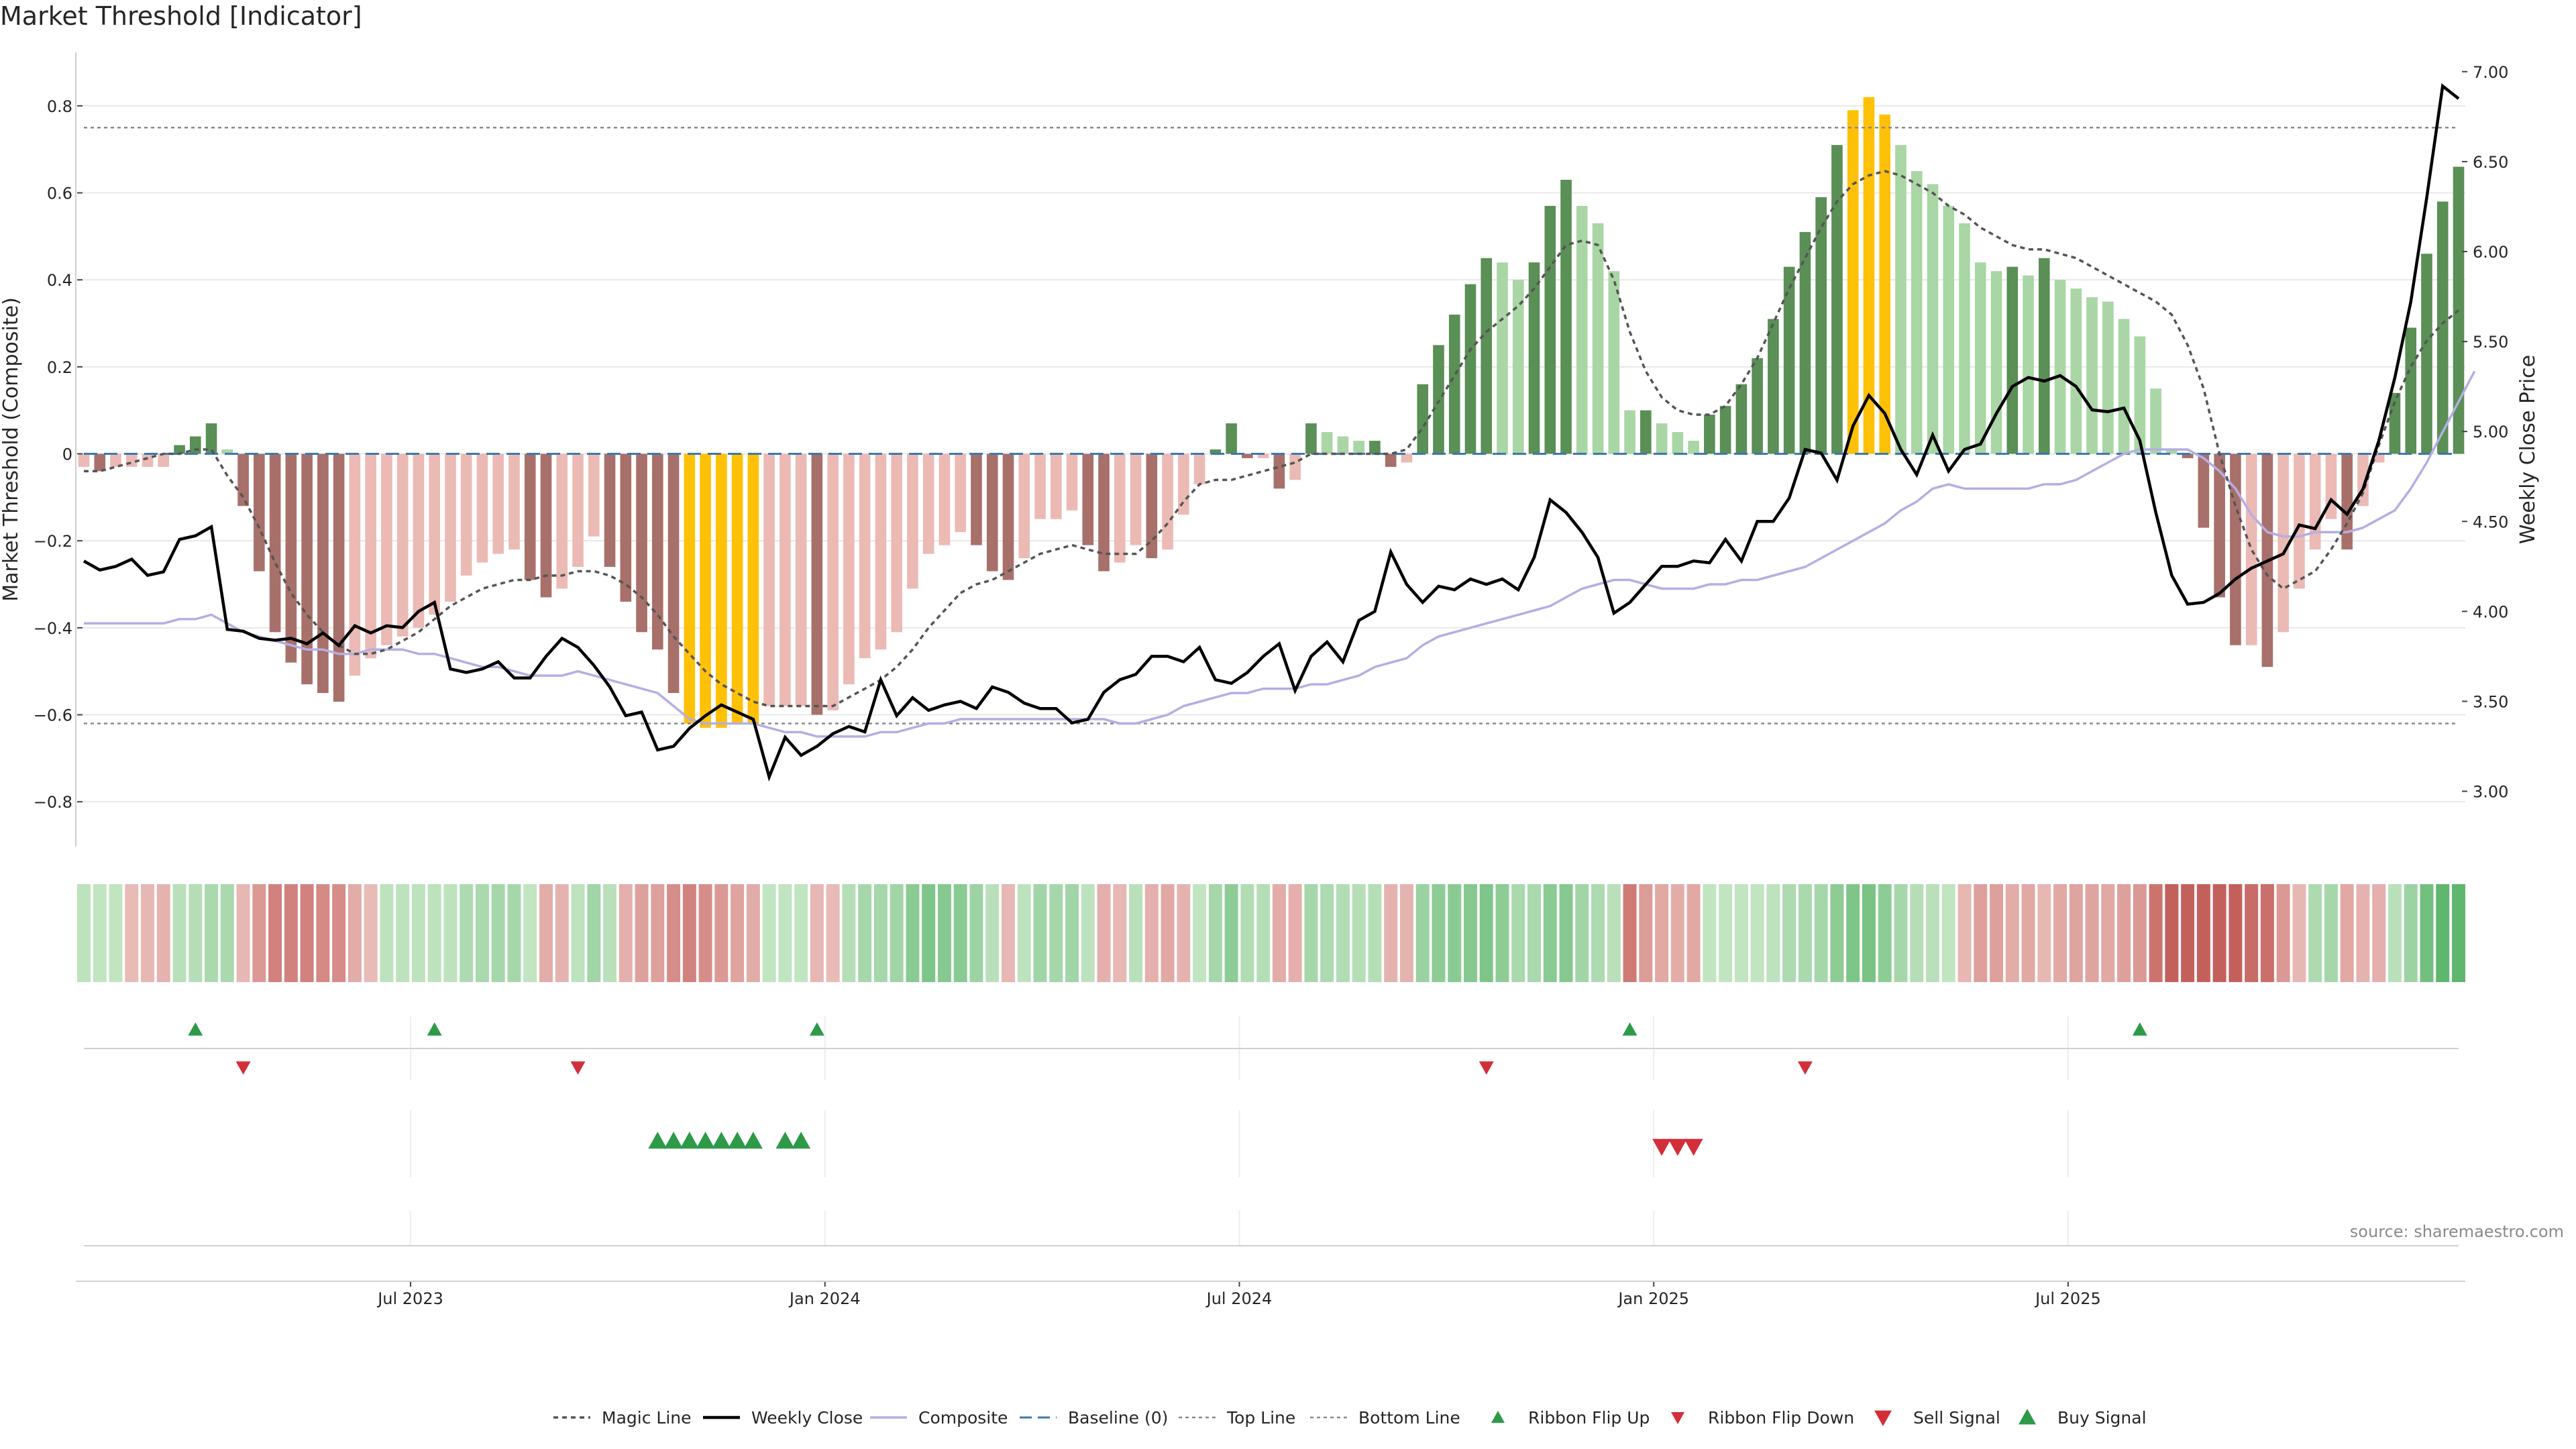 This screenshot has height=1449, width=2576. Describe the element at coordinates (59, 193) in the screenshot. I see `y-tick-left: 0.6` at that location.